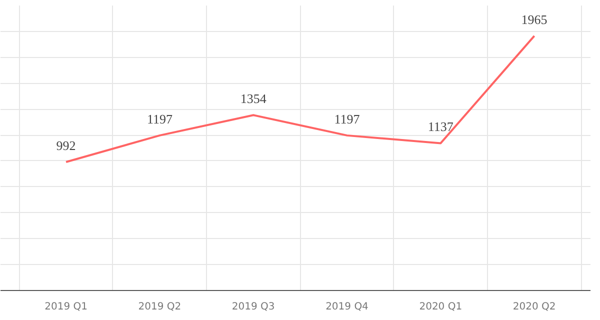 This screenshot has height=320, width=600. I want to click on data-label: 1137, so click(441, 126).